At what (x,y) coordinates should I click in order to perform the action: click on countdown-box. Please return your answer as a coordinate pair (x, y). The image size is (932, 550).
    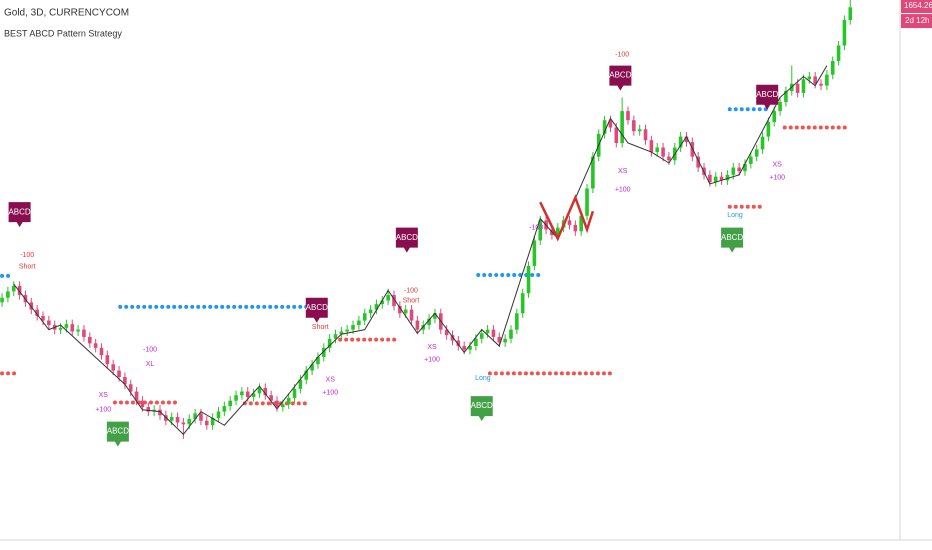
    Looking at the image, I should click on (916, 21).